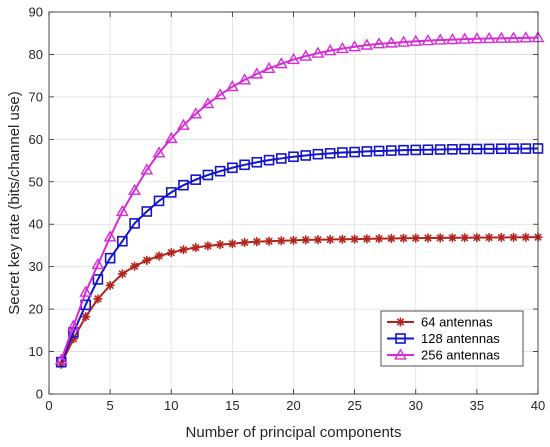 The width and height of the screenshot is (550, 447). What do you see at coordinates (36, 309) in the screenshot?
I see `y-tick-label: 20` at bounding box center [36, 309].